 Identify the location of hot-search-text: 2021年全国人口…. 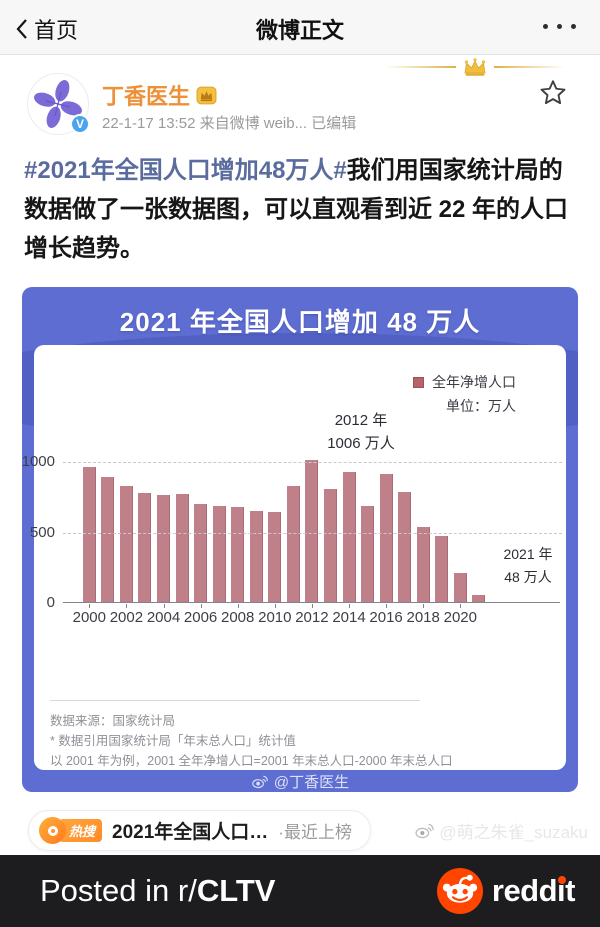
(190, 832).